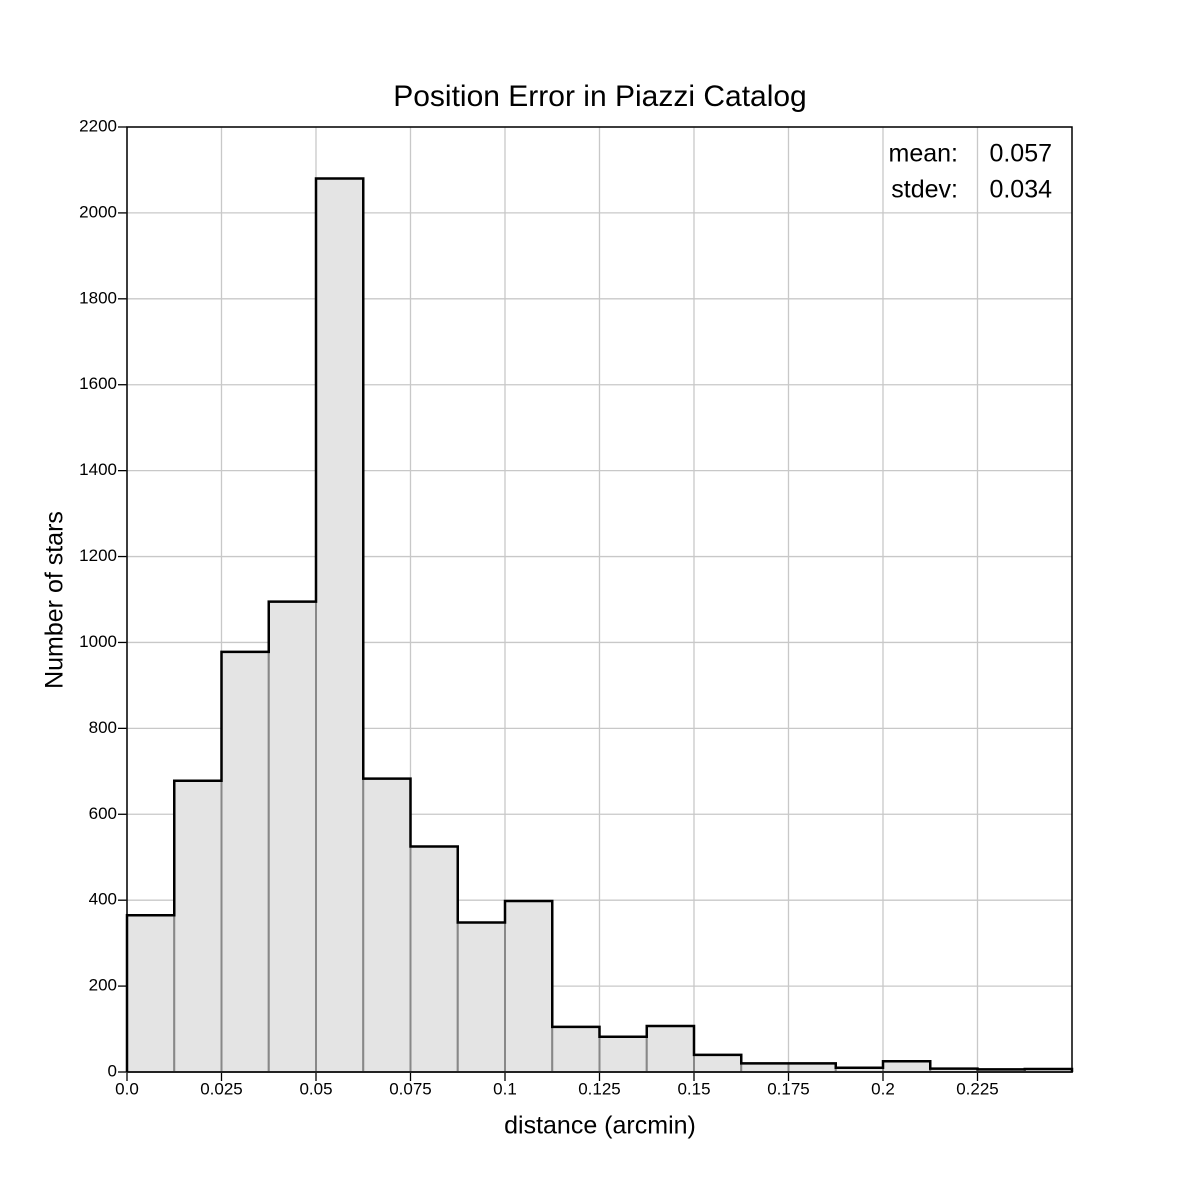 The height and width of the screenshot is (1200, 1200). What do you see at coordinates (599, 1088) in the screenshot?
I see `x-tick-label: 0.125` at bounding box center [599, 1088].